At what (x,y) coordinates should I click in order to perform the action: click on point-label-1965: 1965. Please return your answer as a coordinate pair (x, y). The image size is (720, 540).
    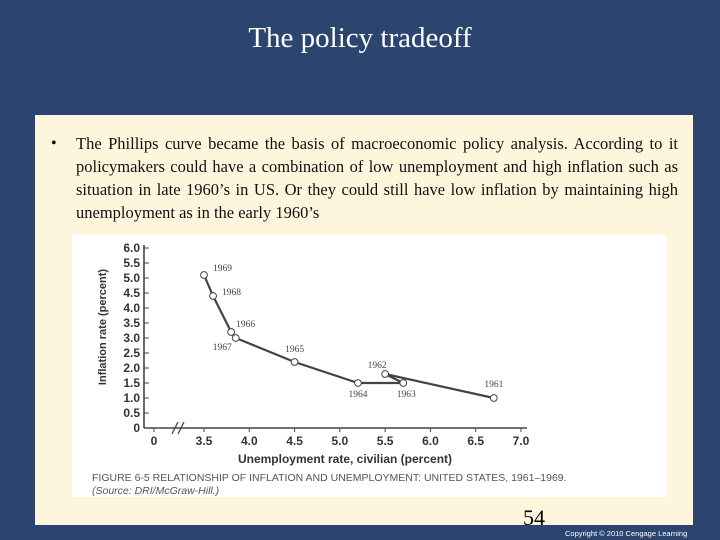
    Looking at the image, I should click on (294, 350).